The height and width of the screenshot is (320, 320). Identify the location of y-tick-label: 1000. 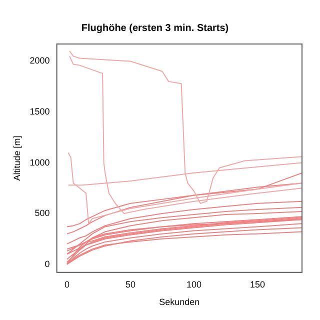
(40, 162).